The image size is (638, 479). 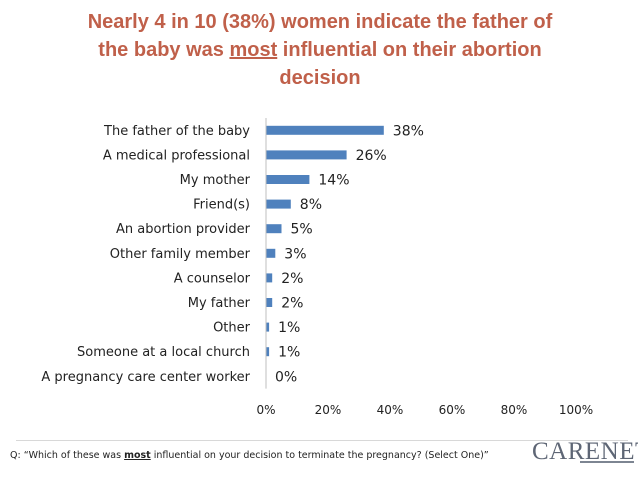 What do you see at coordinates (311, 205) in the screenshot?
I see `value-label: 8%` at bounding box center [311, 205].